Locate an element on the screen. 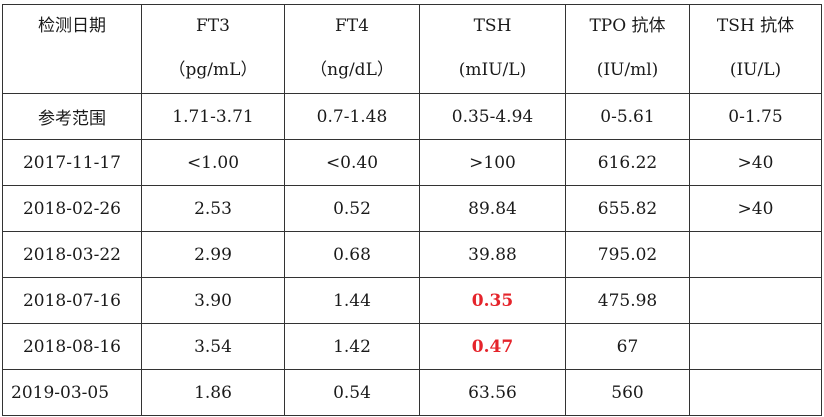 The height and width of the screenshot is (417, 824). cell-ft4: <0.40 is located at coordinates (352, 162).